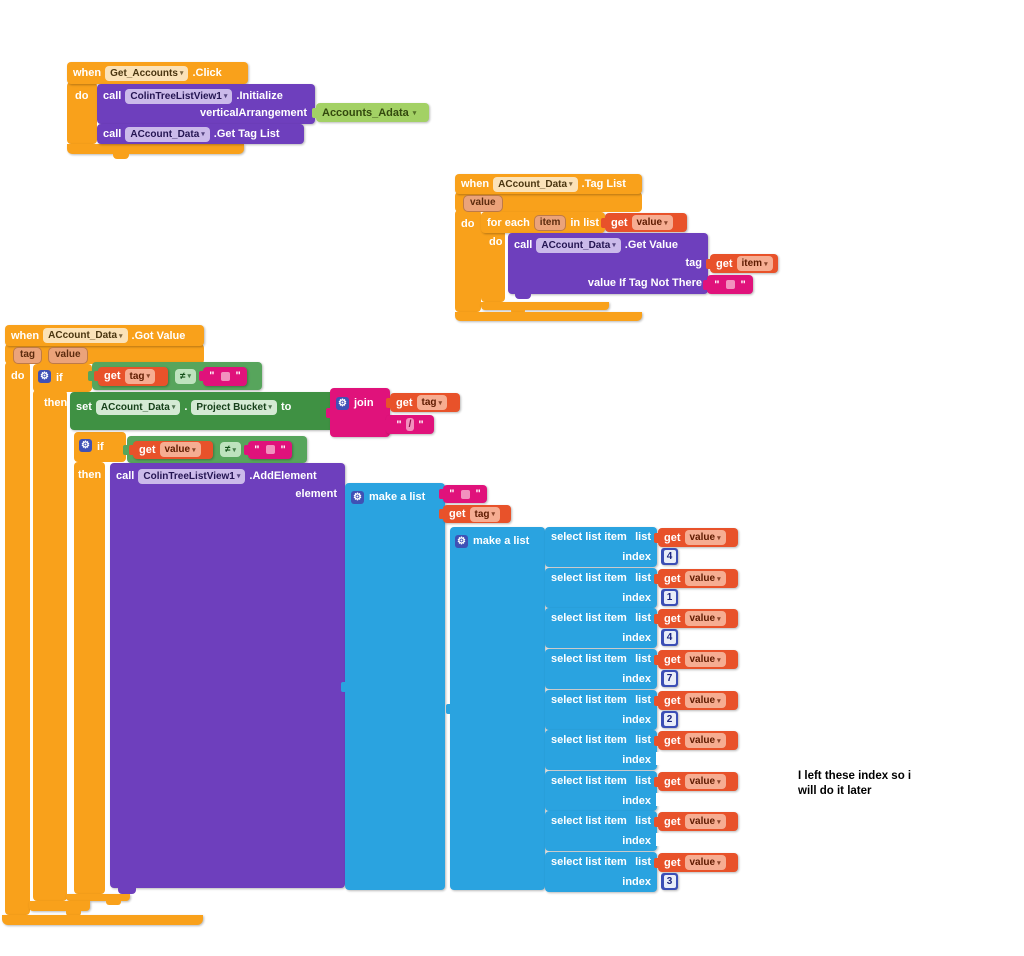 The width and height of the screenshot is (1024, 956). Describe the element at coordinates (495, 708) in the screenshot. I see `inner-make-a-list-block: ⚙ make a list` at that location.